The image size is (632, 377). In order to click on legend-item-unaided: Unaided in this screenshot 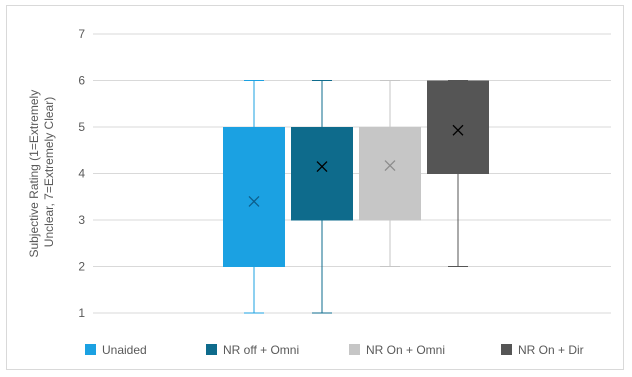, I will do `click(116, 350)`.